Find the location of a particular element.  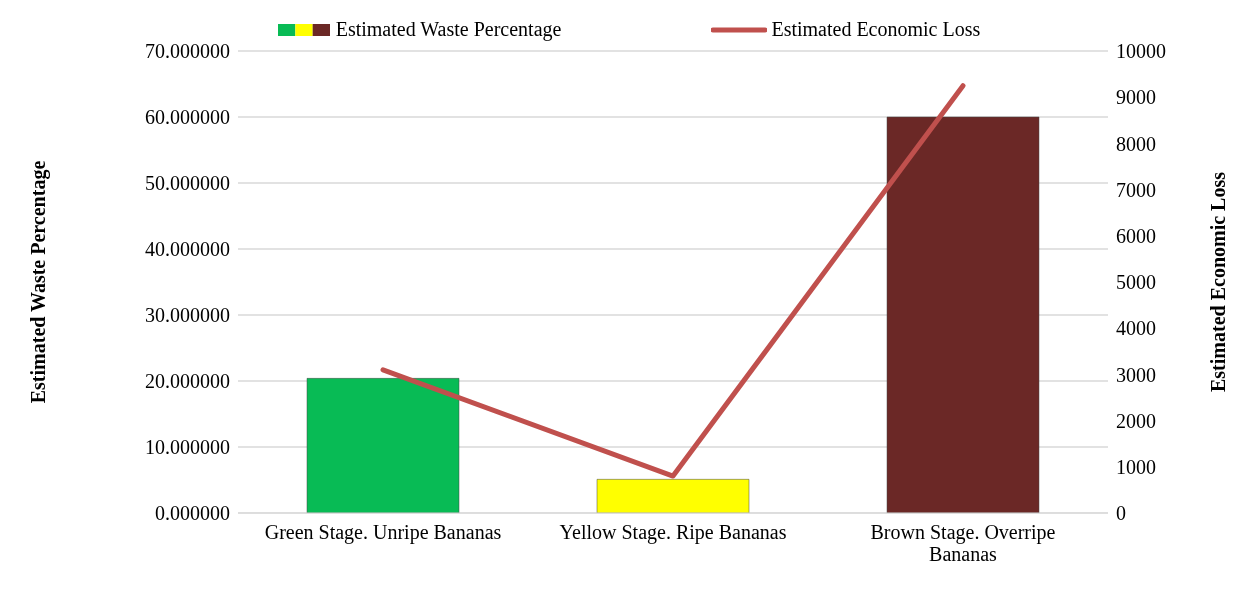

legend-label: Estimated Economic Loss is located at coordinates (876, 29).